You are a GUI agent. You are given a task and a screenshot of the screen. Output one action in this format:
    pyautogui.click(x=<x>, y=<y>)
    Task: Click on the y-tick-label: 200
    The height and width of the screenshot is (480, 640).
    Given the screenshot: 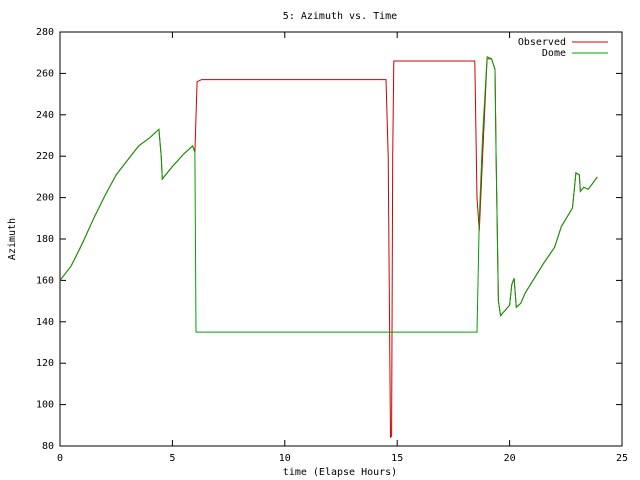 What is the action you would take?
    pyautogui.click(x=45, y=198)
    